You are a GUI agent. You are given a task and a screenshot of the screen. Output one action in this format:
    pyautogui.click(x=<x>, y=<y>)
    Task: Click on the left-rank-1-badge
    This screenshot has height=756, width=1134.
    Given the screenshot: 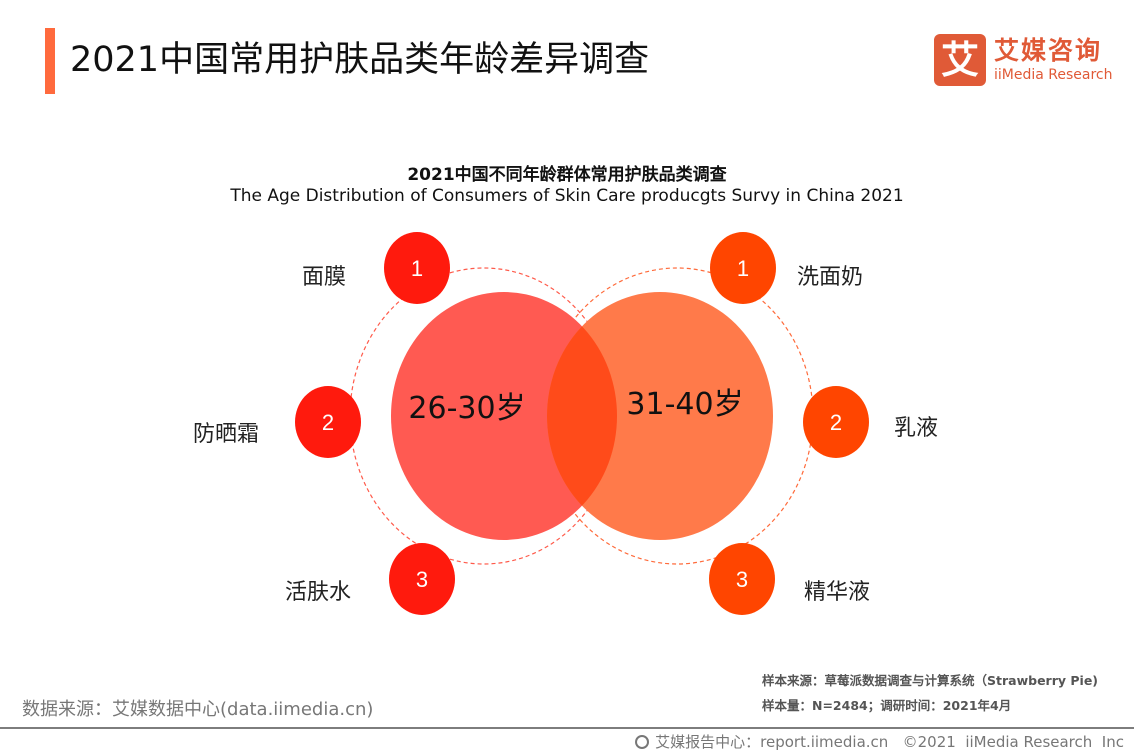 What is the action you would take?
    pyautogui.click(x=417, y=268)
    